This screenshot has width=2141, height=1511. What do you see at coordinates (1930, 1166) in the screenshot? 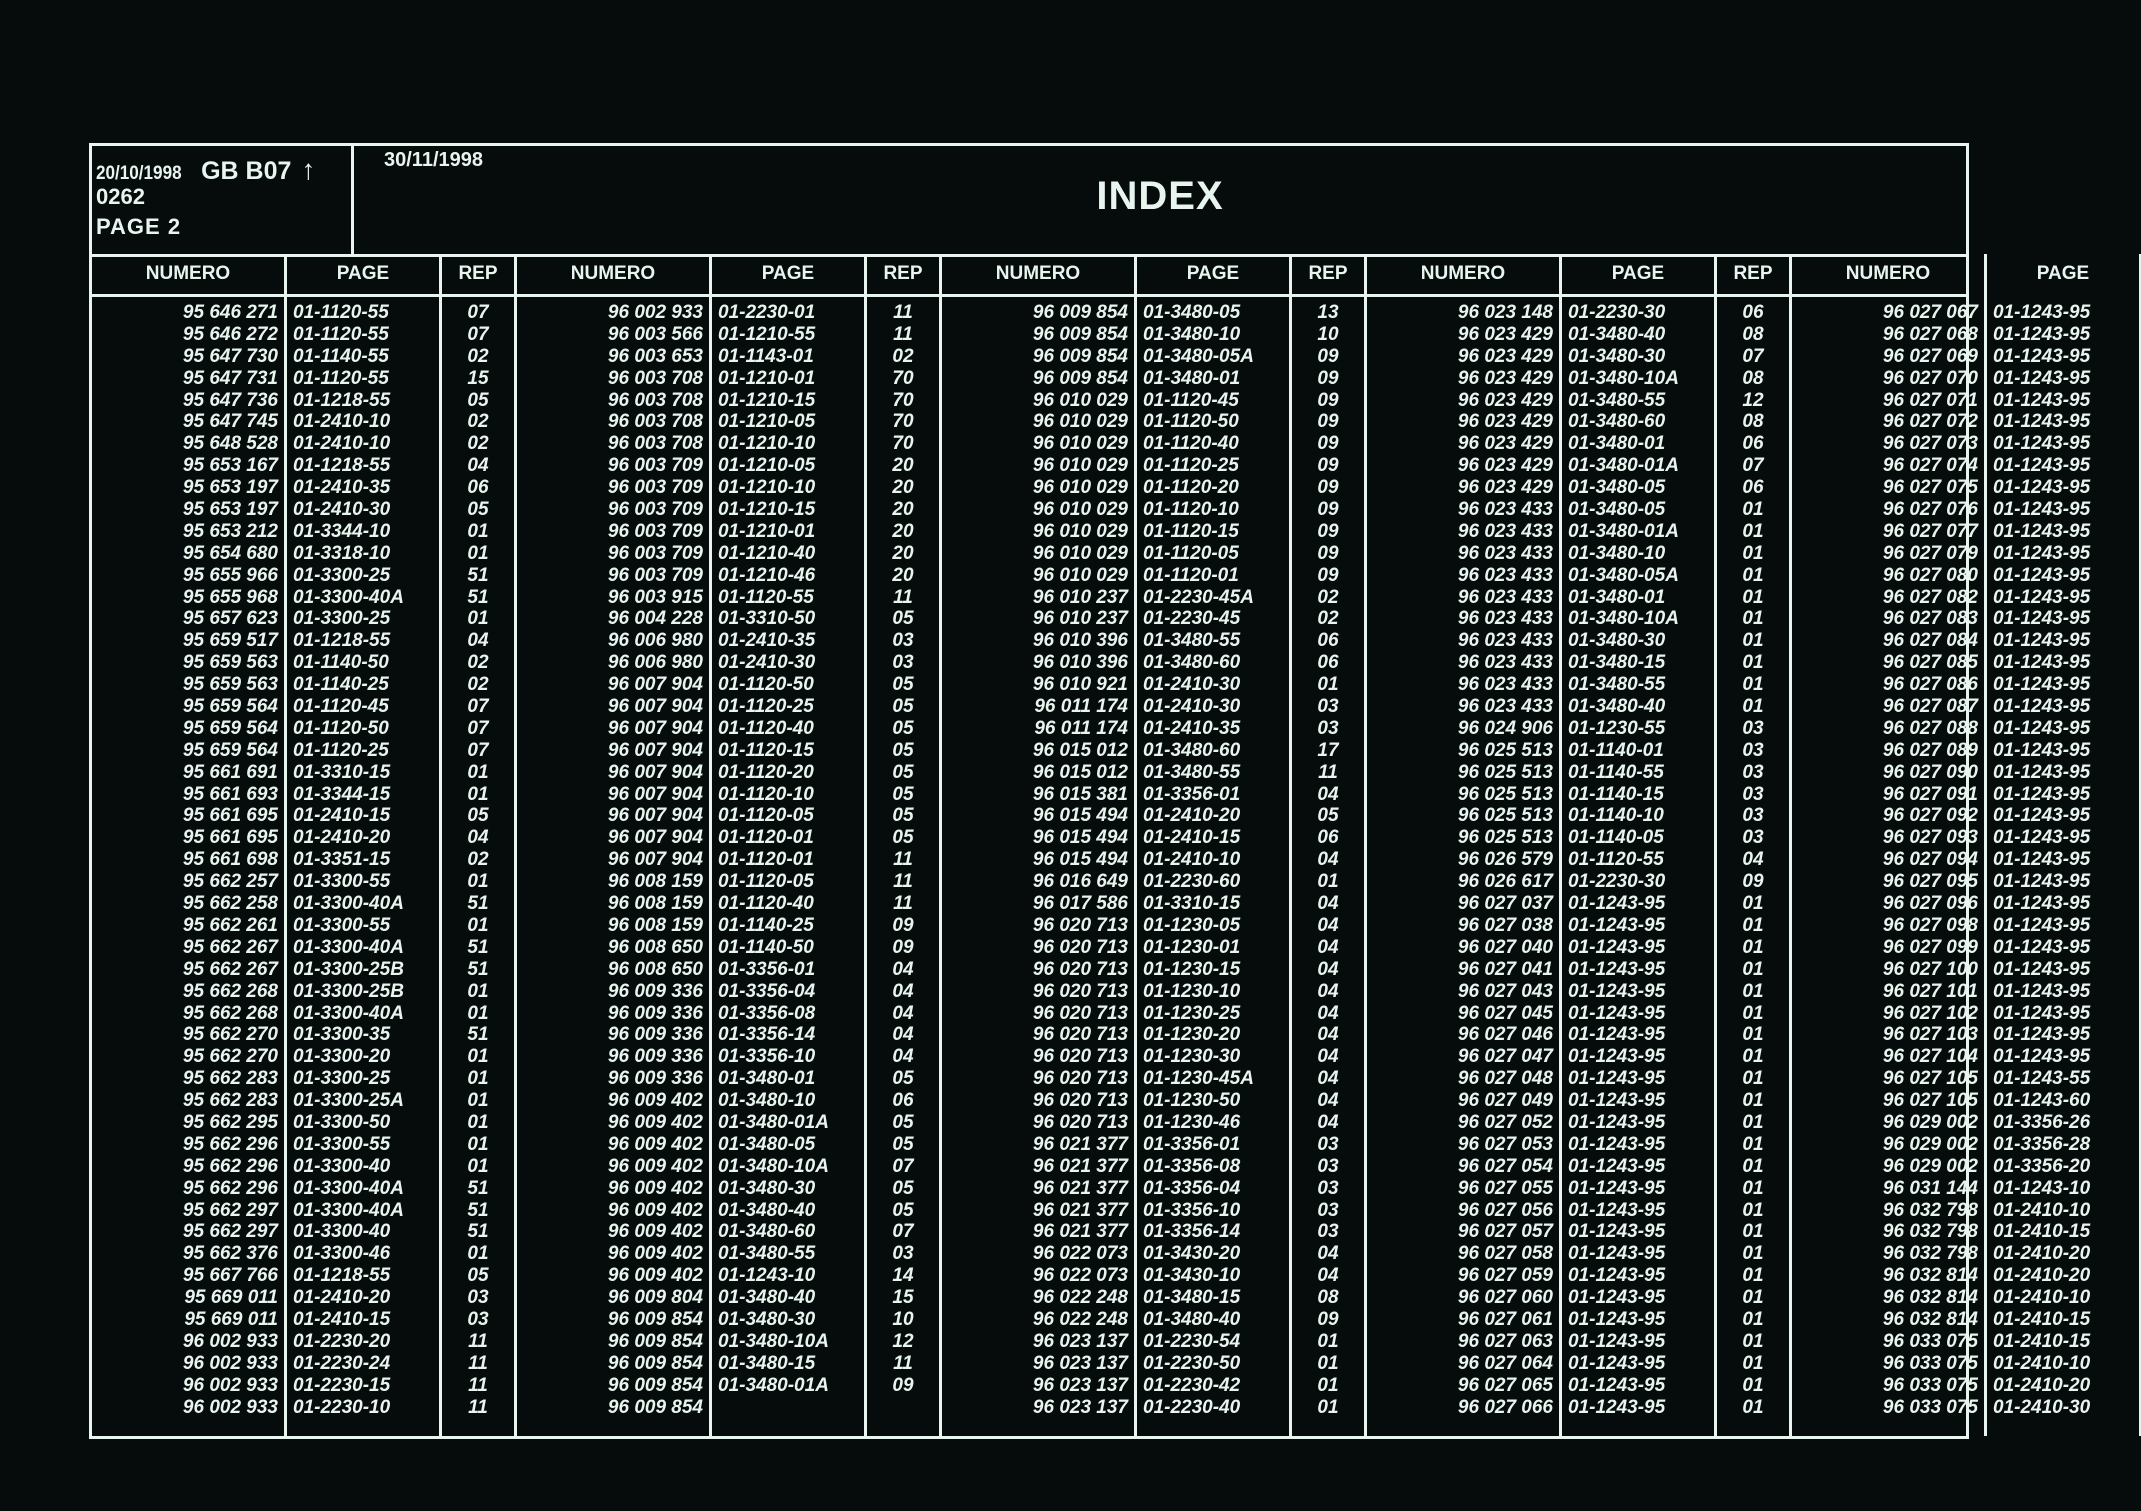
I see `table-cell-numero: 96 029 002` at bounding box center [1930, 1166].